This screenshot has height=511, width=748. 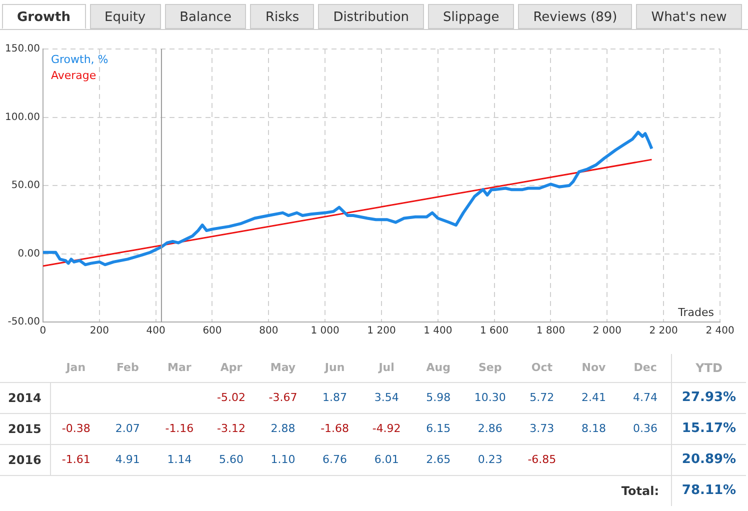 What do you see at coordinates (386, 368) in the screenshot?
I see `x-tick-label: Jul` at bounding box center [386, 368].